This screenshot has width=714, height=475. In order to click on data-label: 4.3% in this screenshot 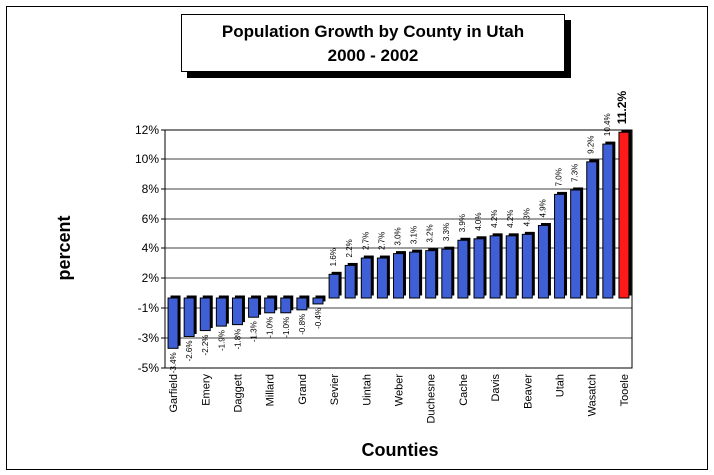, I will do `click(526, 217)`.